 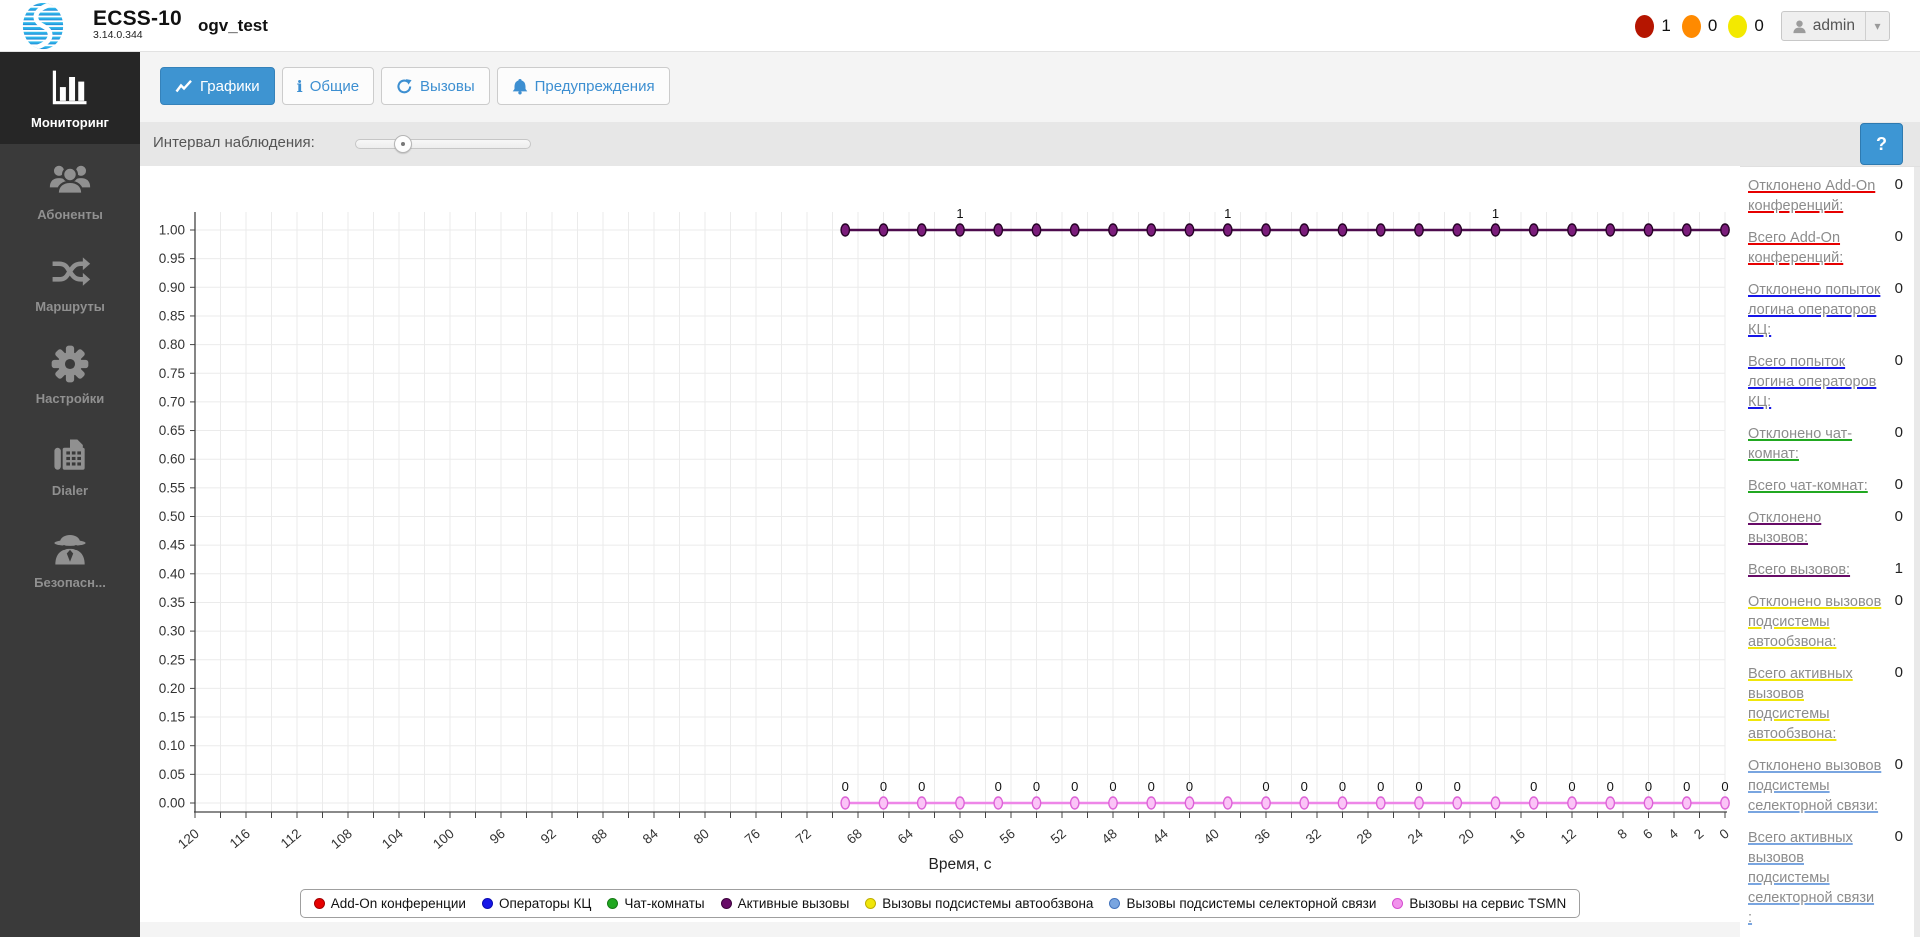 What do you see at coordinates (497, 836) in the screenshot?
I see `svg-text: 96` at bounding box center [497, 836].